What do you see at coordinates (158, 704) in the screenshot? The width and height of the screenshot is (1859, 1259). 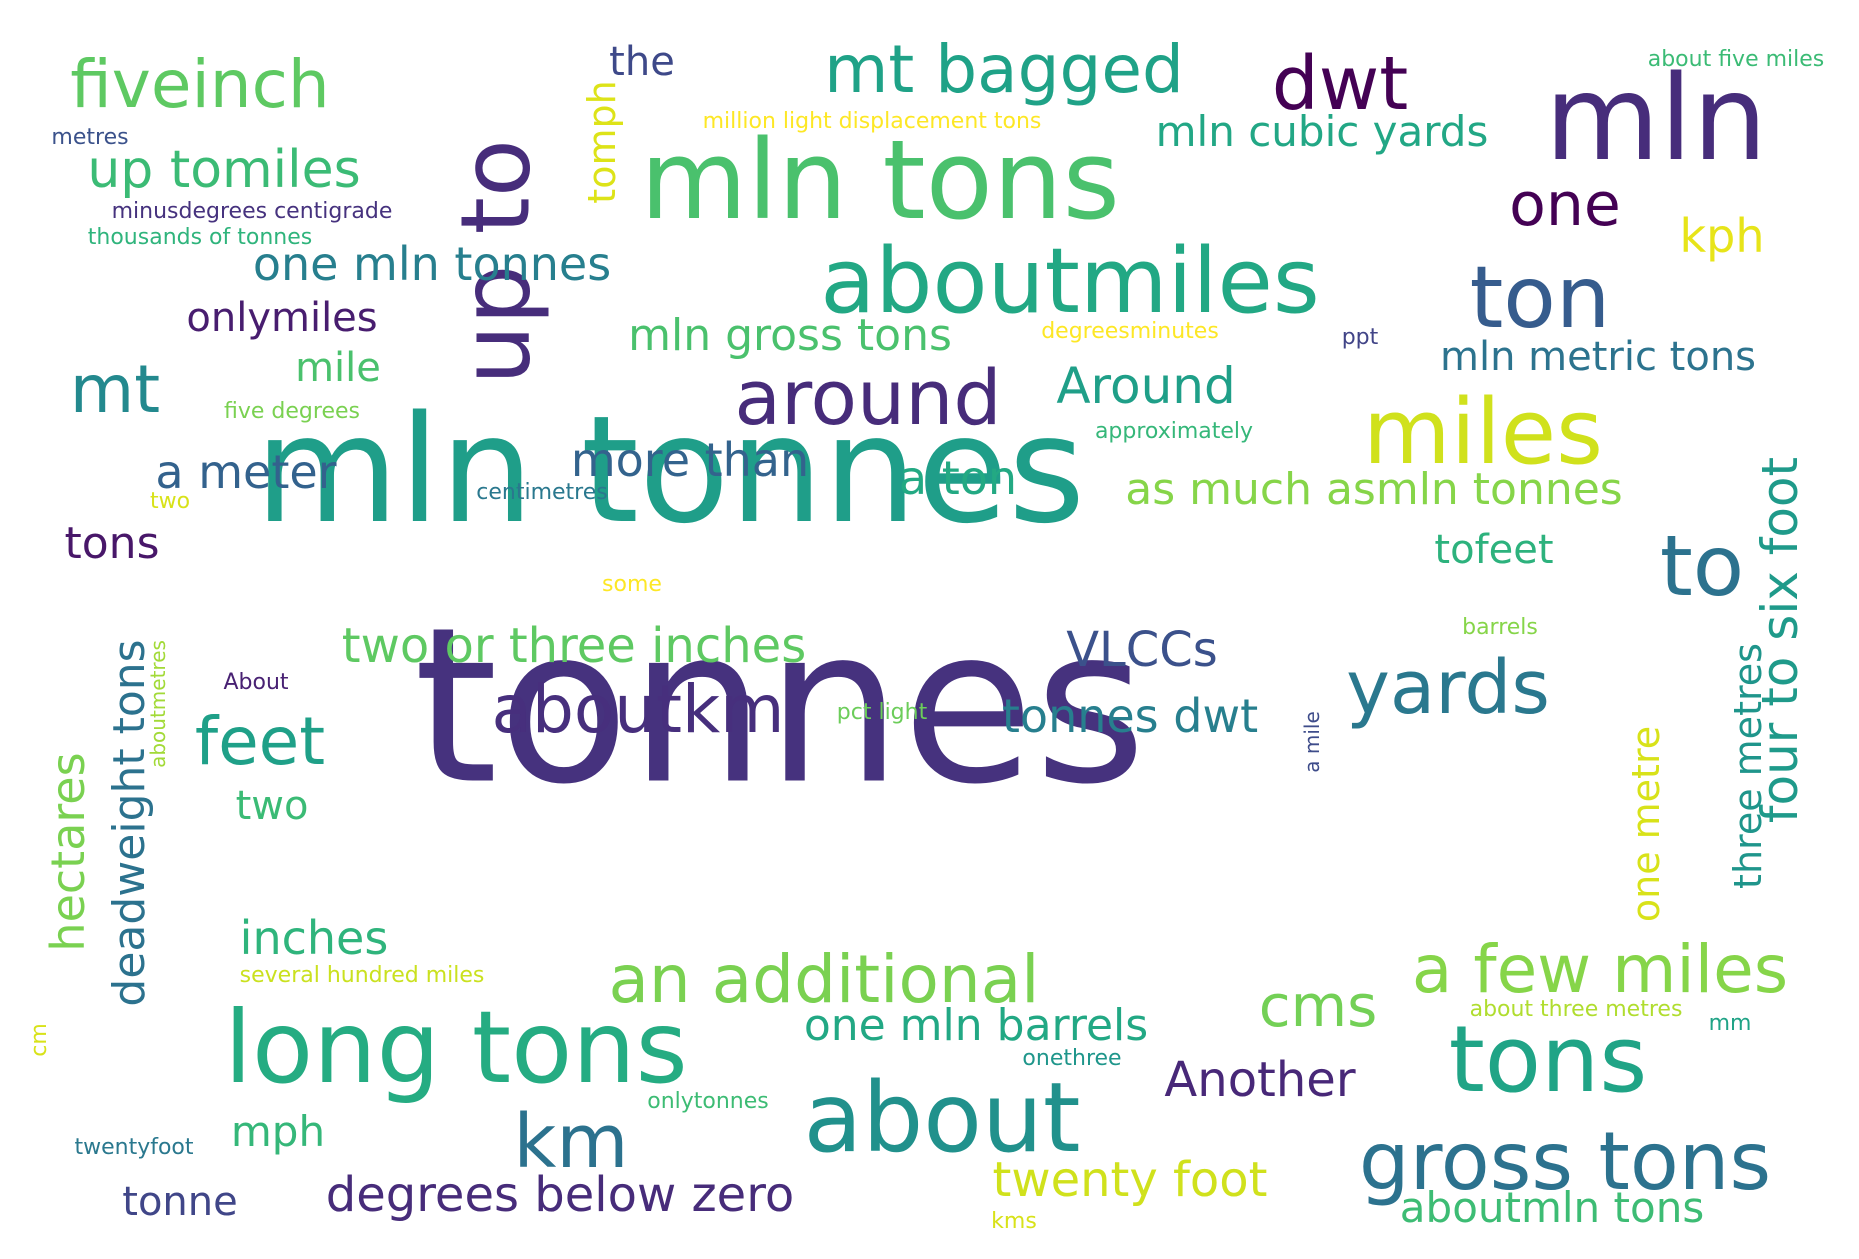 I see `word-aboutmetres: aboutmetres` at bounding box center [158, 704].